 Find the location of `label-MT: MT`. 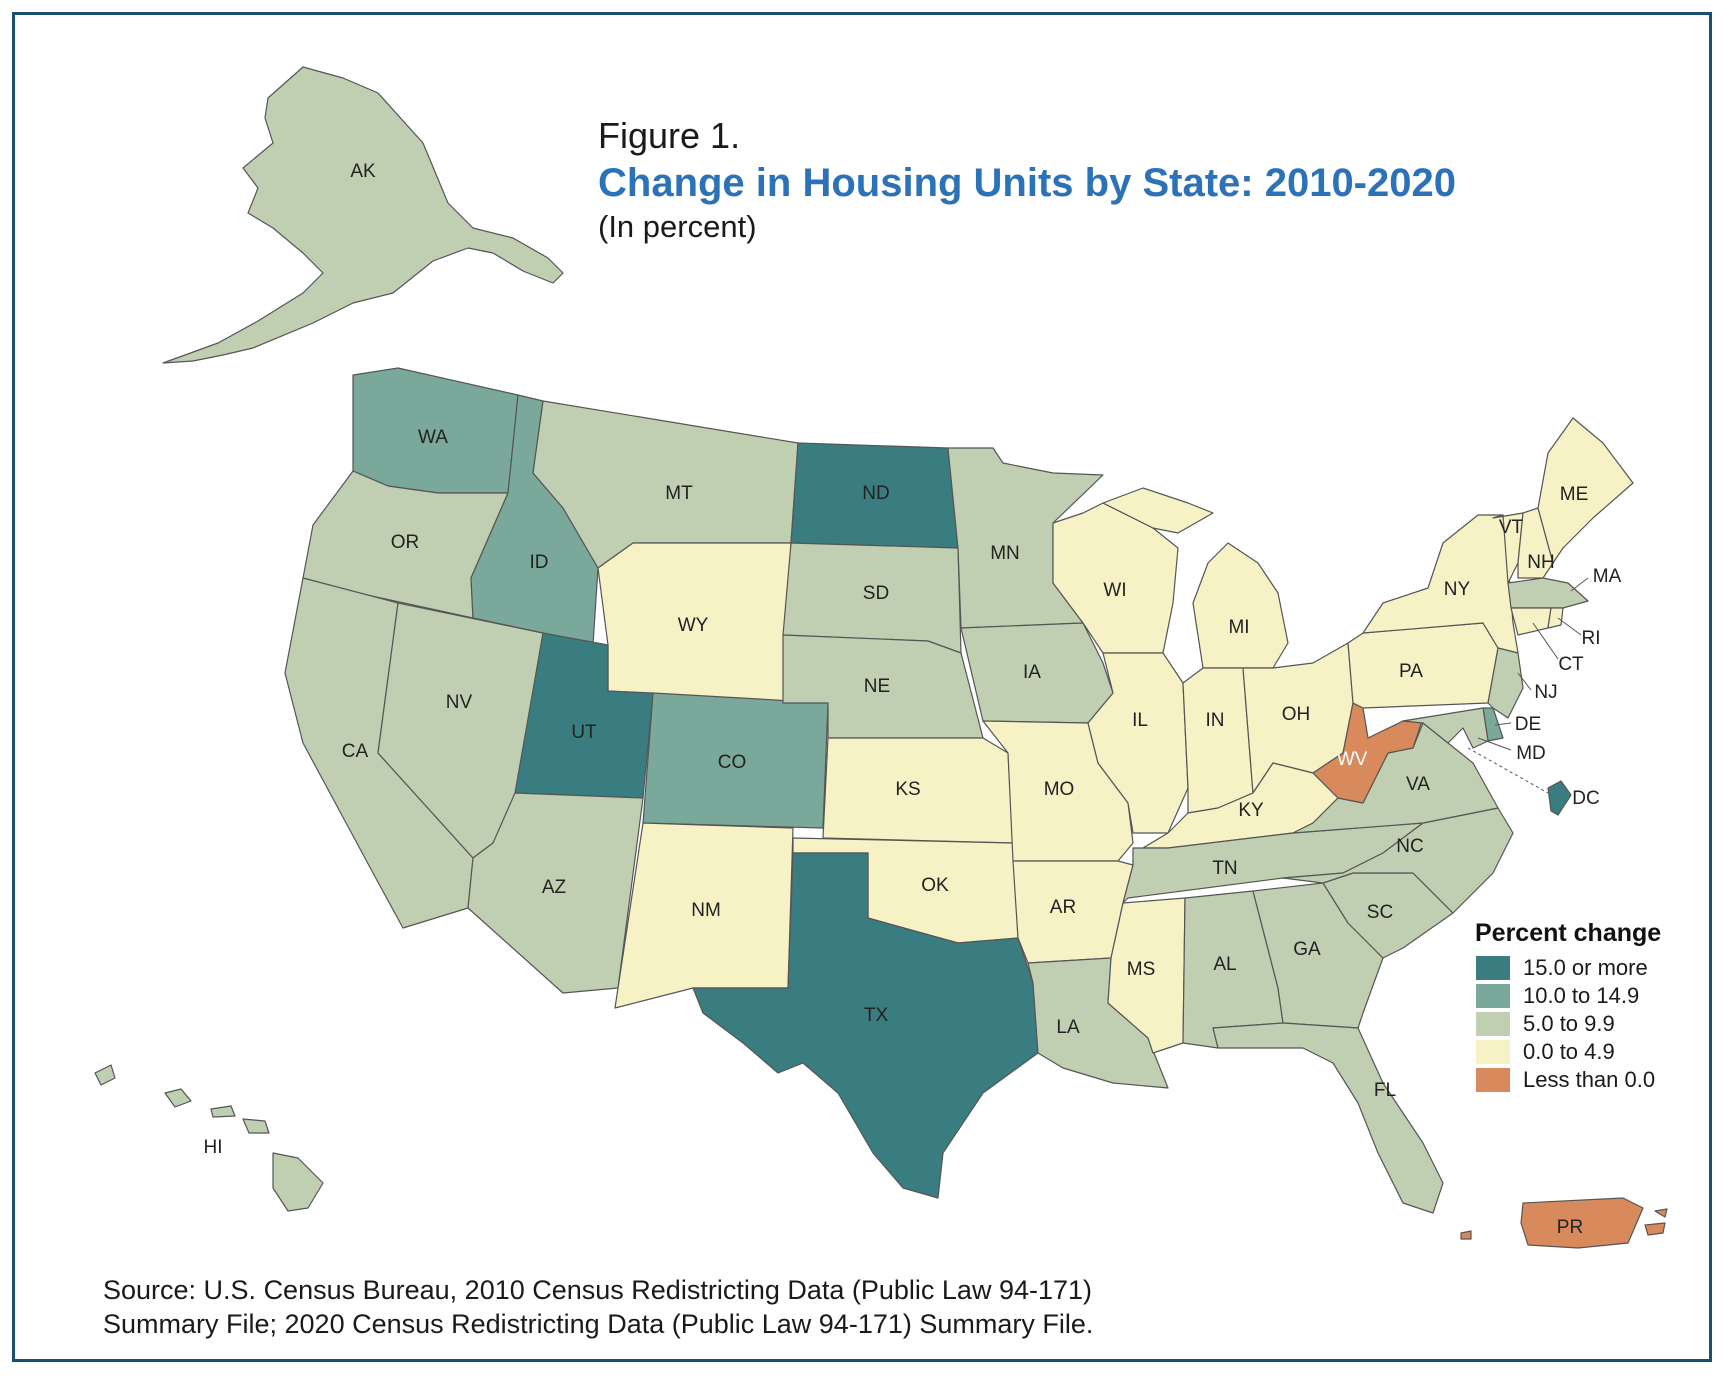

label-MT: MT is located at coordinates (679, 493).